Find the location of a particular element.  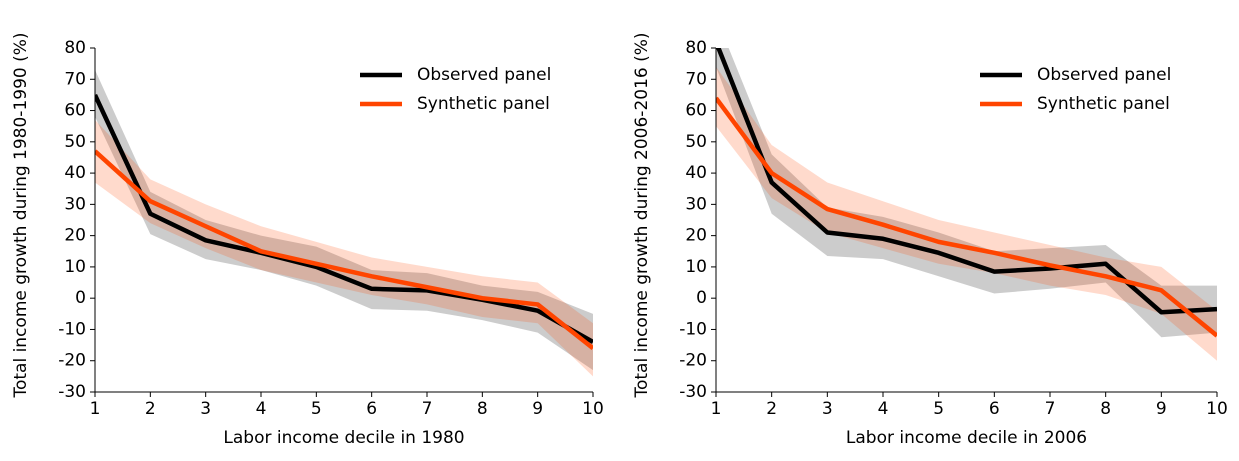

x-axis-label: Labor income decile in 1980 is located at coordinates (343, 438).